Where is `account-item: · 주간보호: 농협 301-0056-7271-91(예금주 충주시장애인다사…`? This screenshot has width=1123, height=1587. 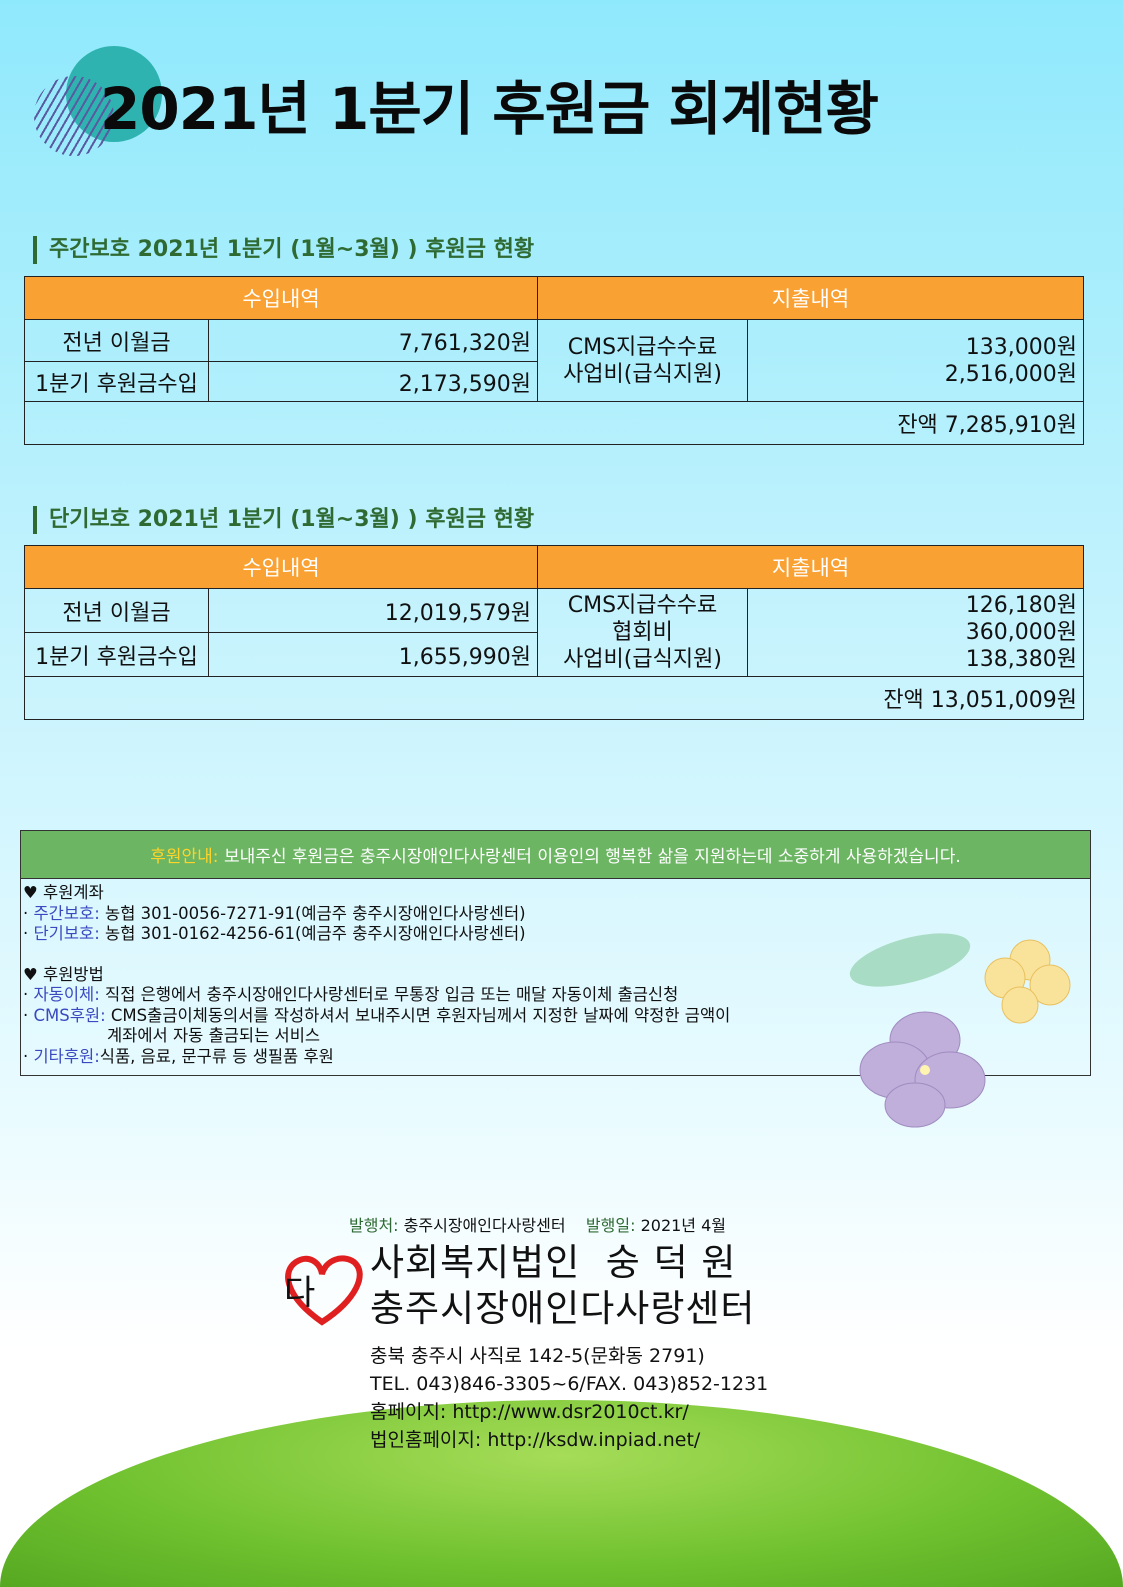 account-item: · 주간보호: 농협 301-0056-7271-91(예금주 충주시장애인다사… is located at coordinates (274, 913).